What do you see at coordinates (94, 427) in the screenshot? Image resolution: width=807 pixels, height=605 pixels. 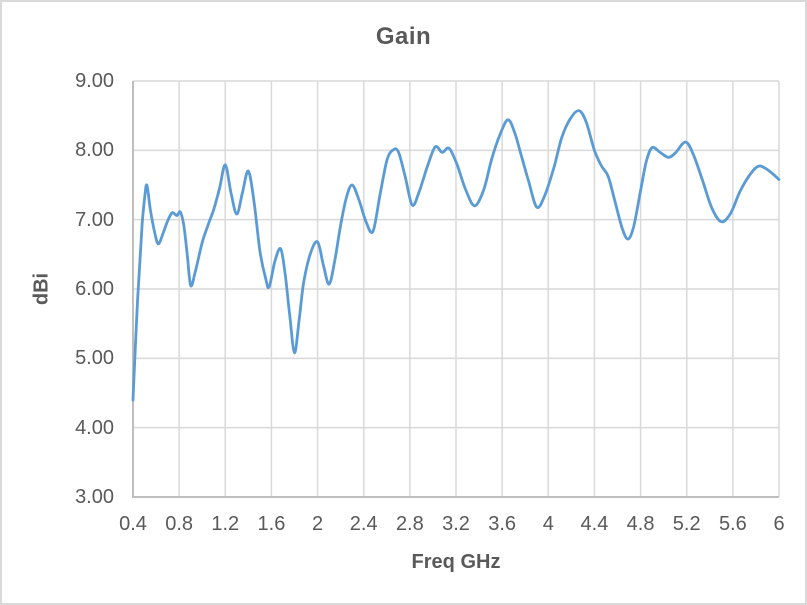 I see `y-tick-label: 4.00` at bounding box center [94, 427].